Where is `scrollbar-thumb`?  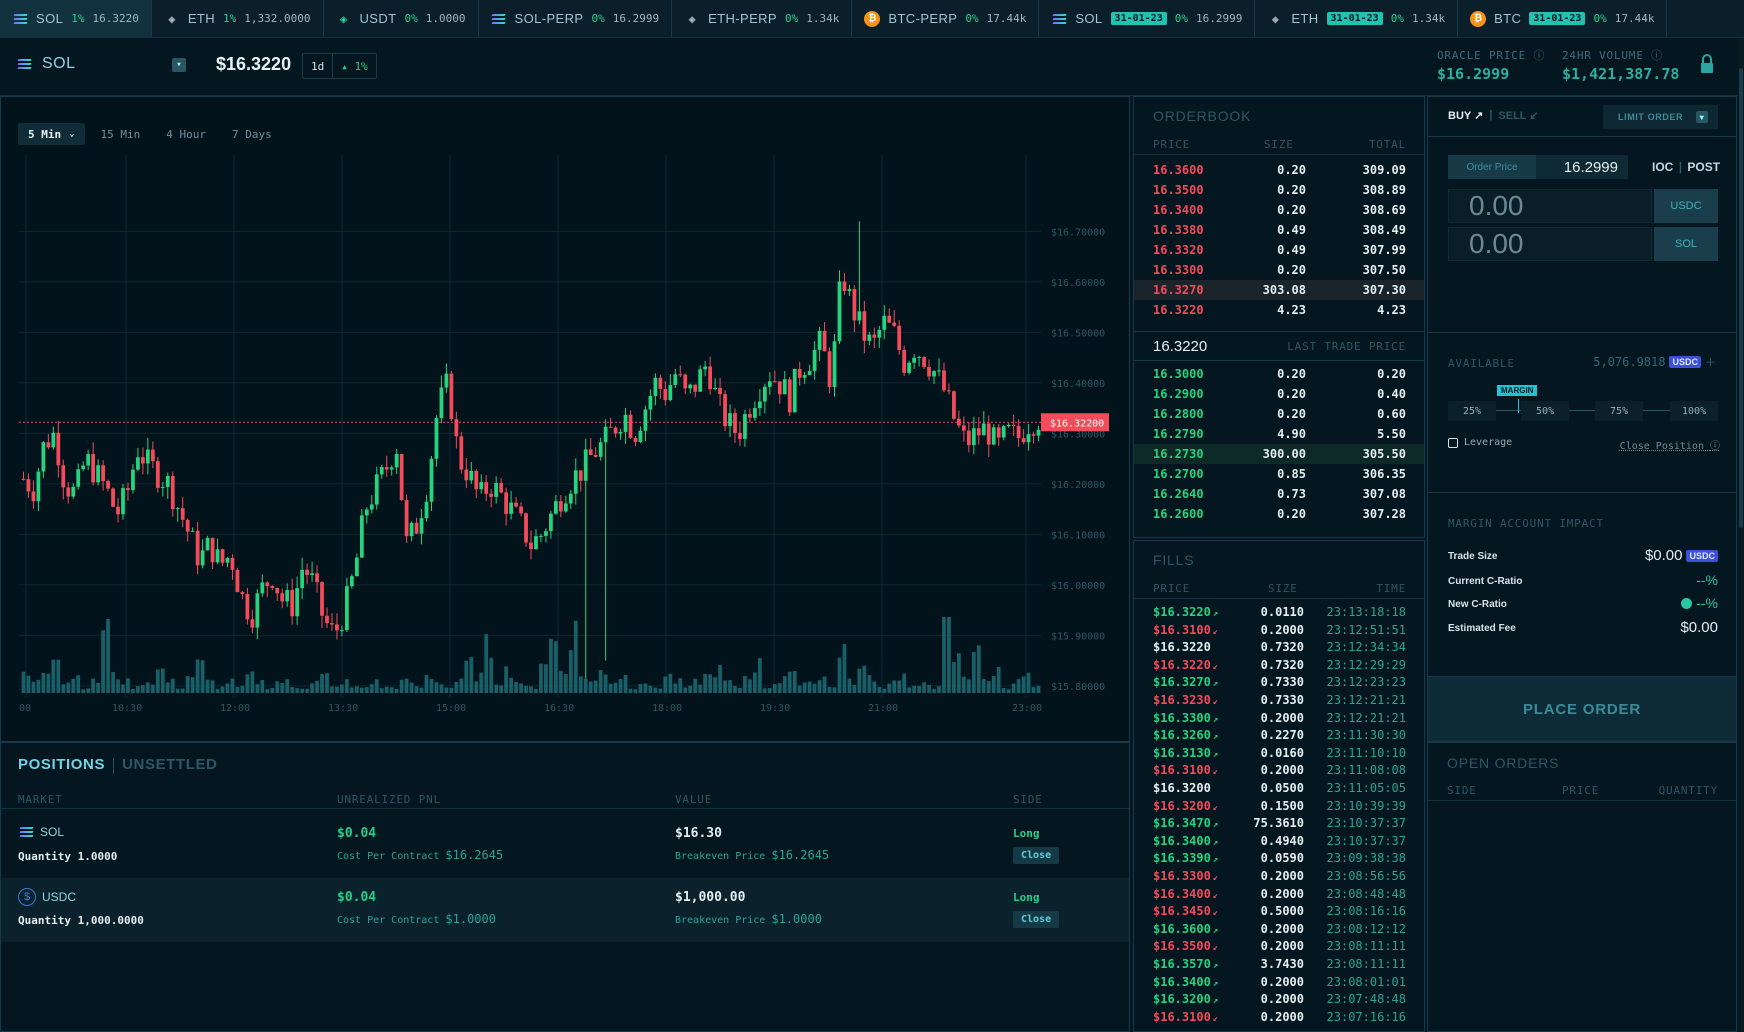
scrollbar-thumb is located at coordinates (1741, 298).